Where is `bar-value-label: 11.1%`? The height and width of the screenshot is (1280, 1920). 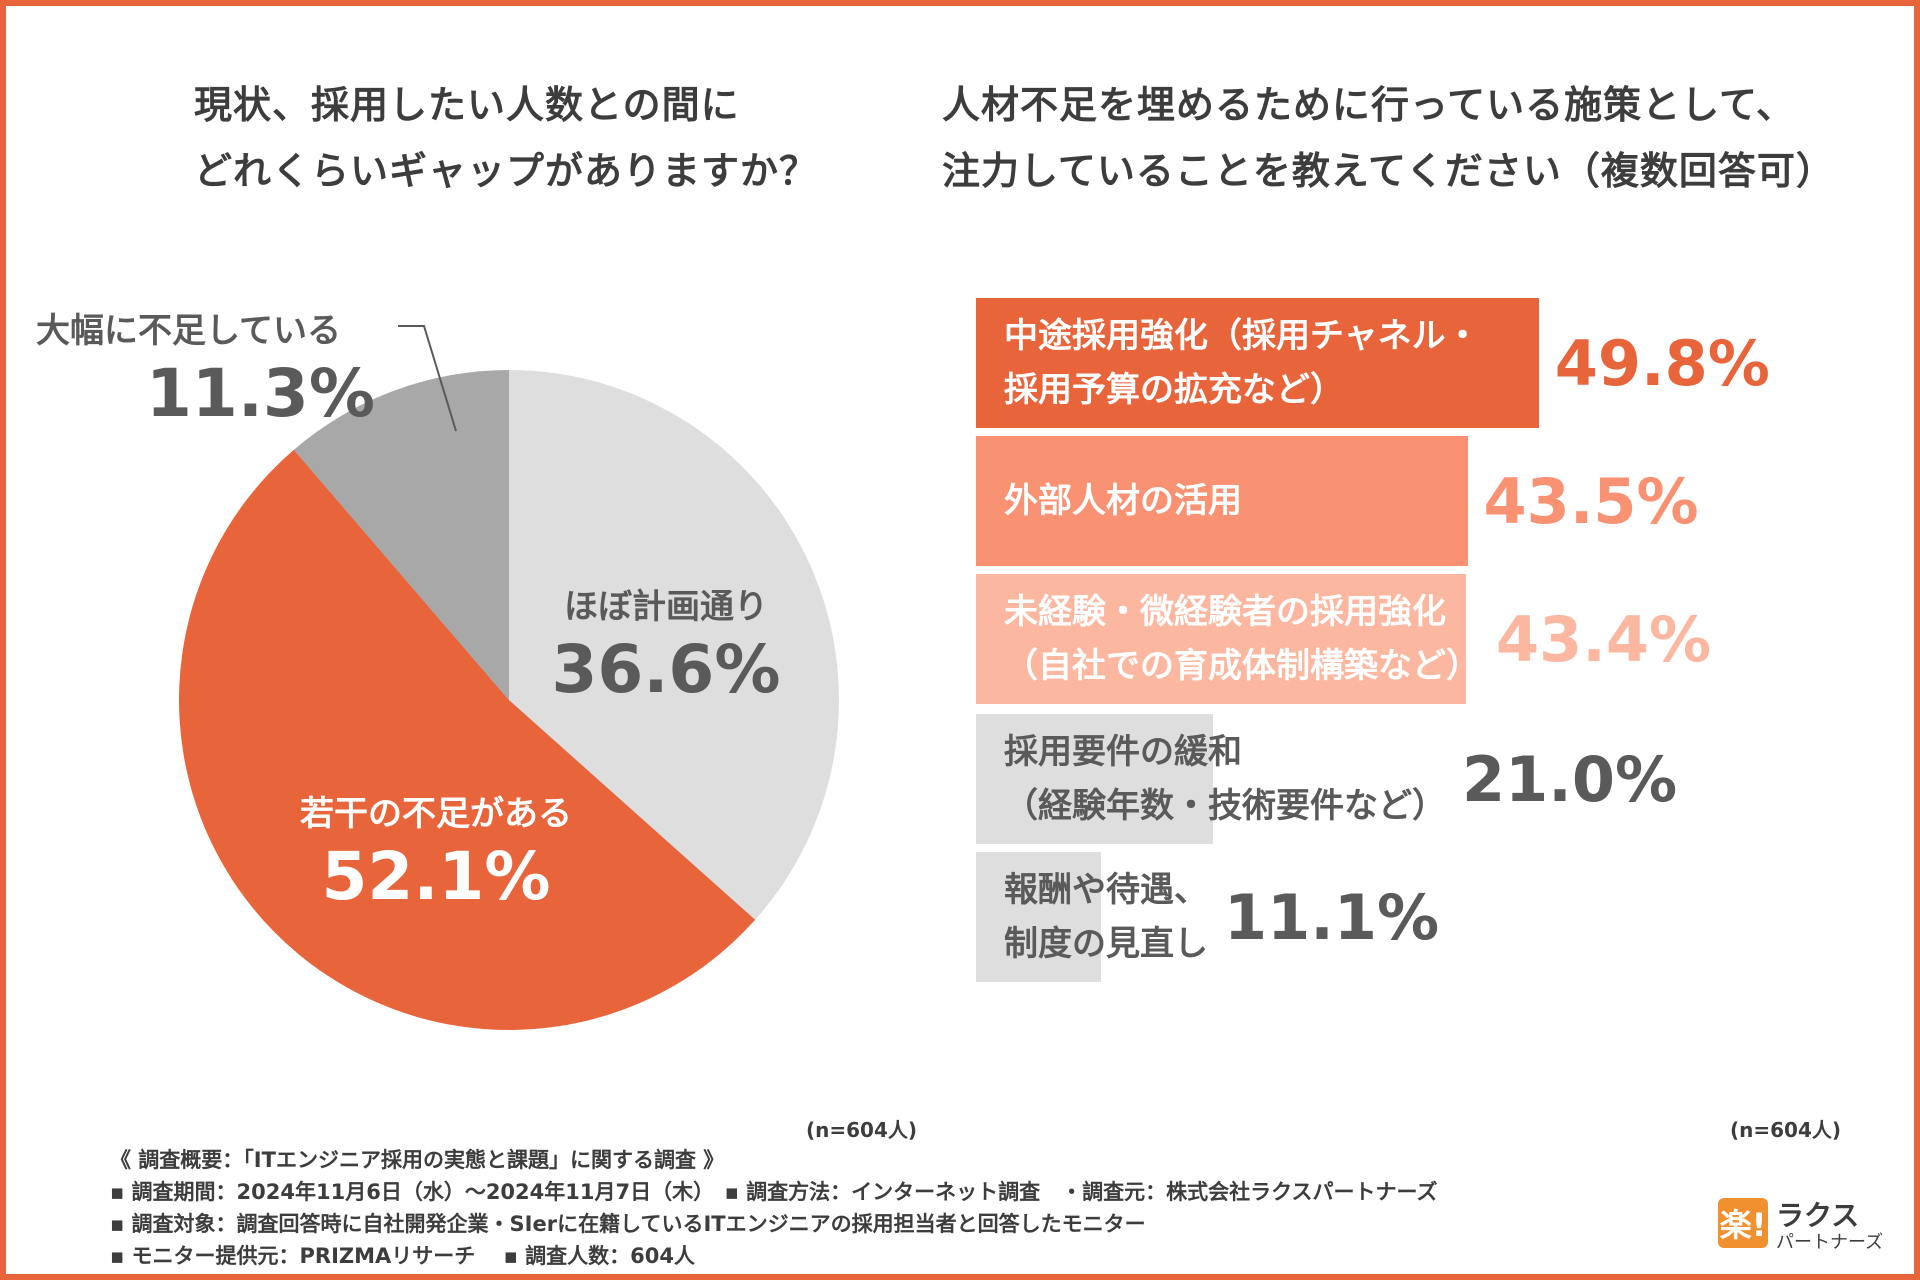
bar-value-label: 11.1% is located at coordinates (1332, 917).